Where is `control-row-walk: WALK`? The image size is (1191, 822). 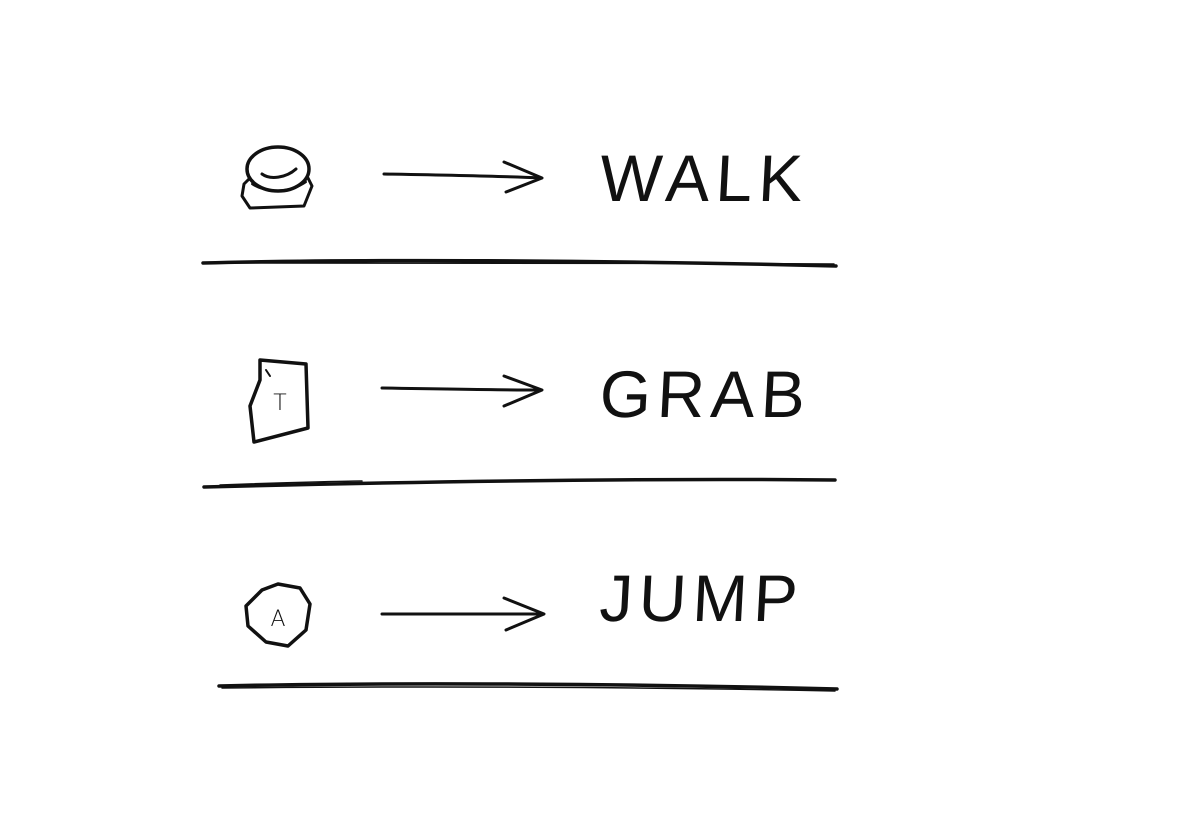
control-row-walk: WALK is located at coordinates (520, 183).